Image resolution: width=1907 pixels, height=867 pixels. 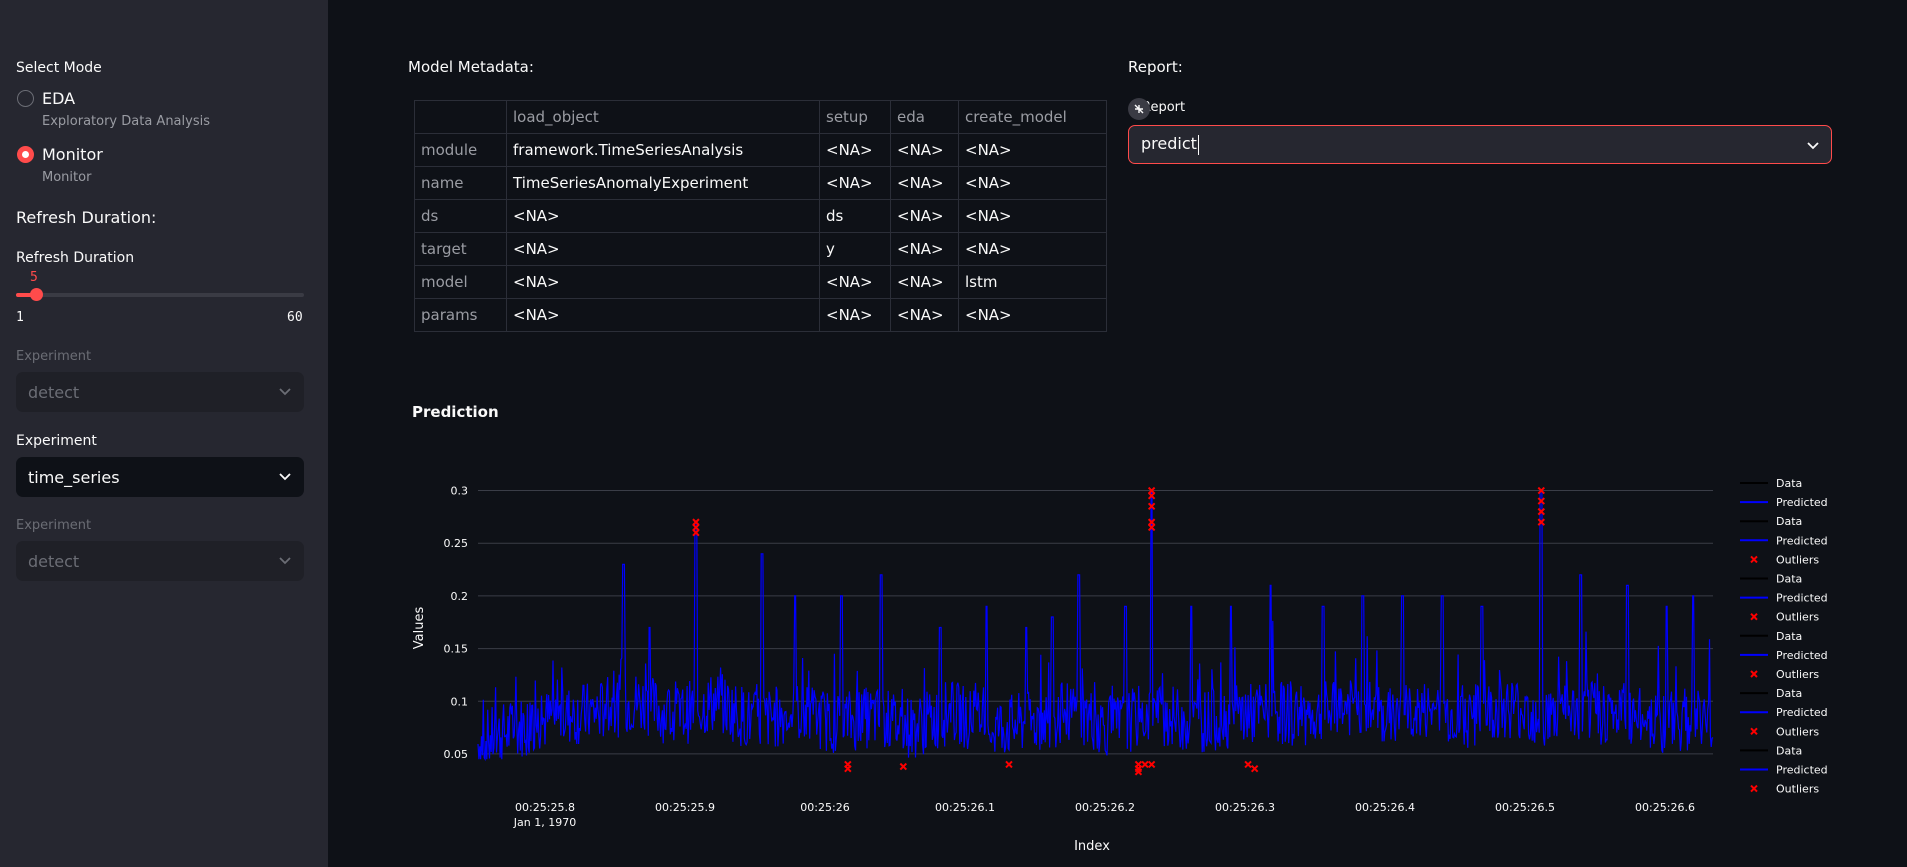 What do you see at coordinates (72, 154) in the screenshot?
I see `radio-monitor-label: Monitor` at bounding box center [72, 154].